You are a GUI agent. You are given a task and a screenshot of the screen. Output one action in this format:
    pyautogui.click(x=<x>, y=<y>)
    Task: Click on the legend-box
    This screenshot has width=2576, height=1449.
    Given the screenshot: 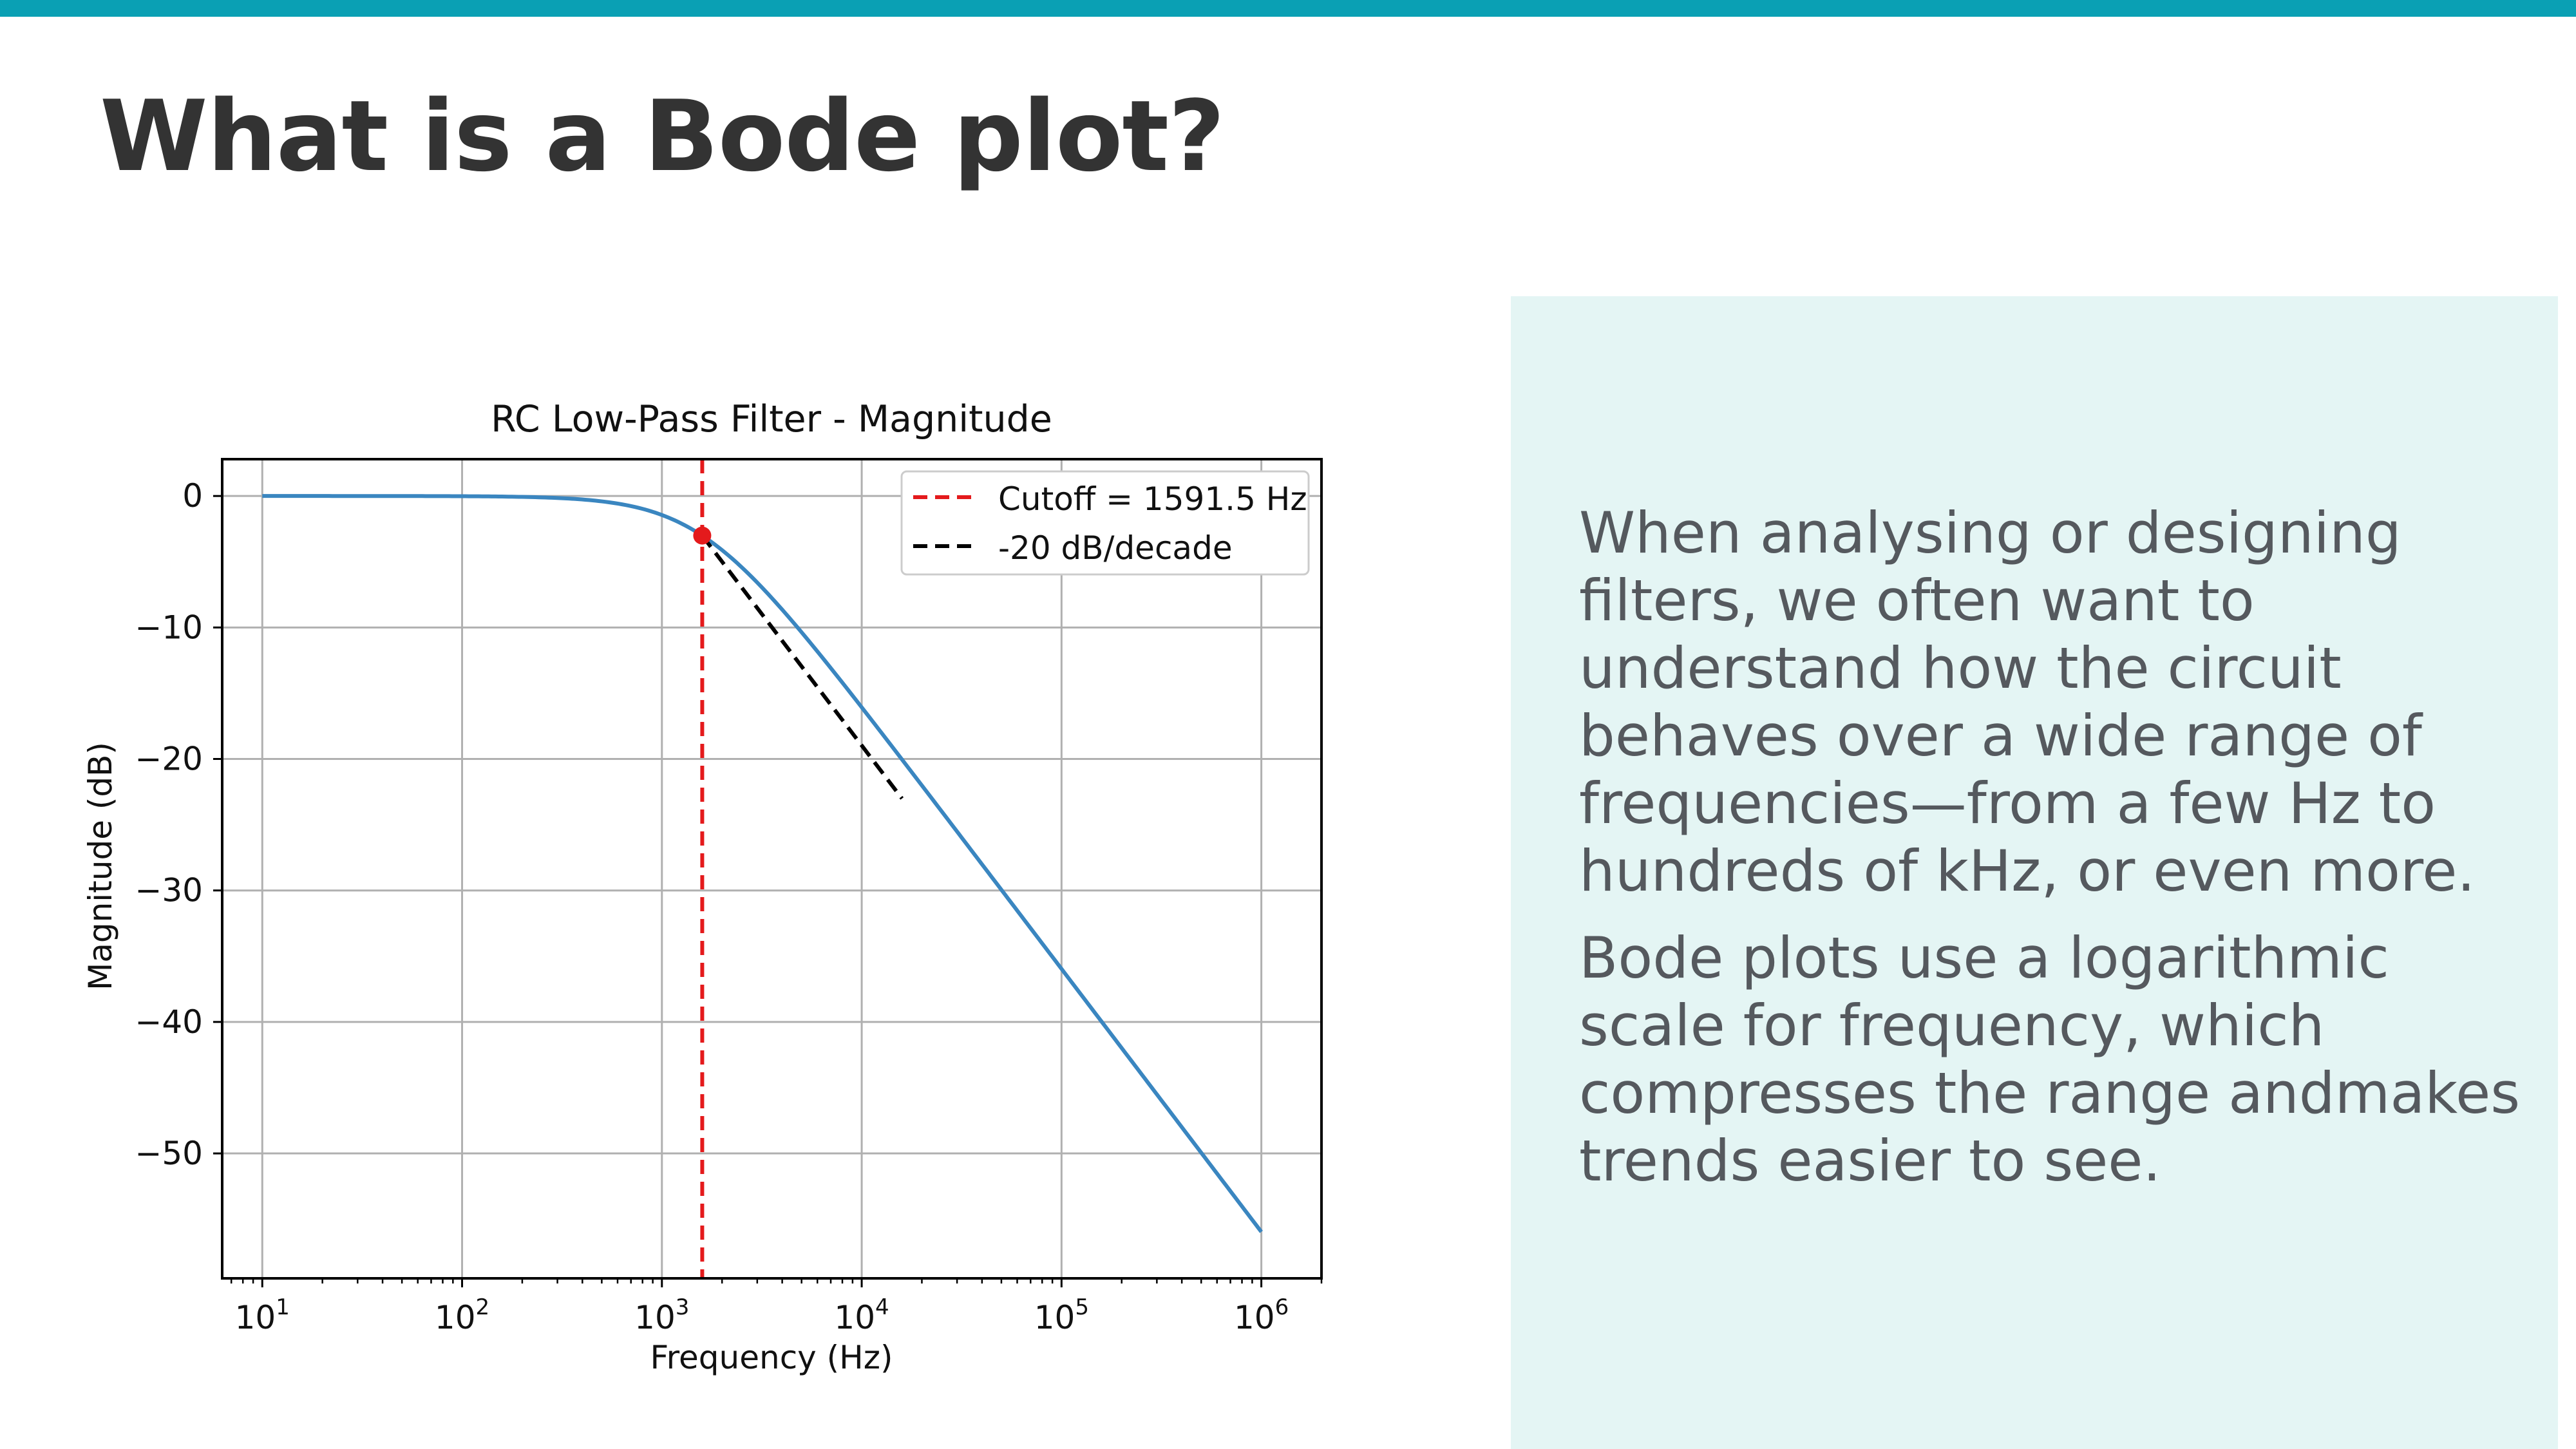 What is the action you would take?
    pyautogui.click(x=1105, y=523)
    